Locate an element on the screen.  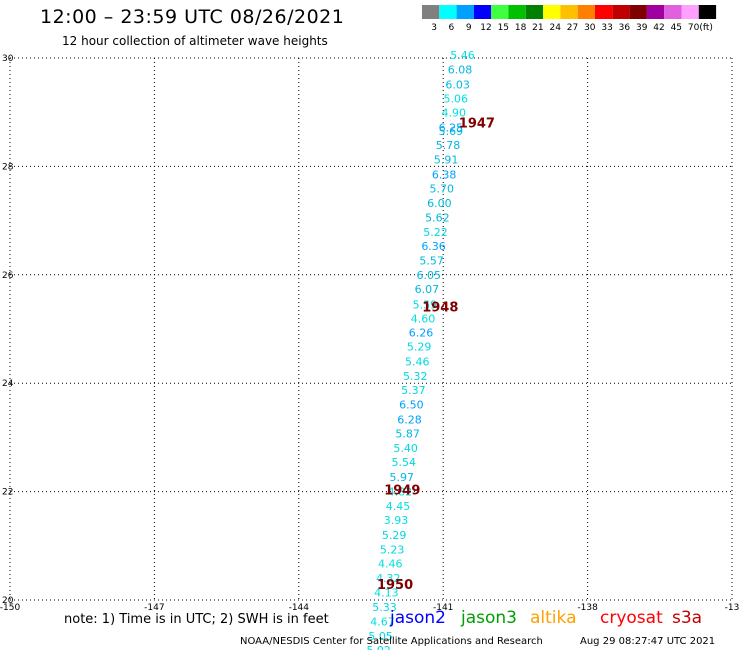
swh-point-label: 6.00 is located at coordinates (439, 203).